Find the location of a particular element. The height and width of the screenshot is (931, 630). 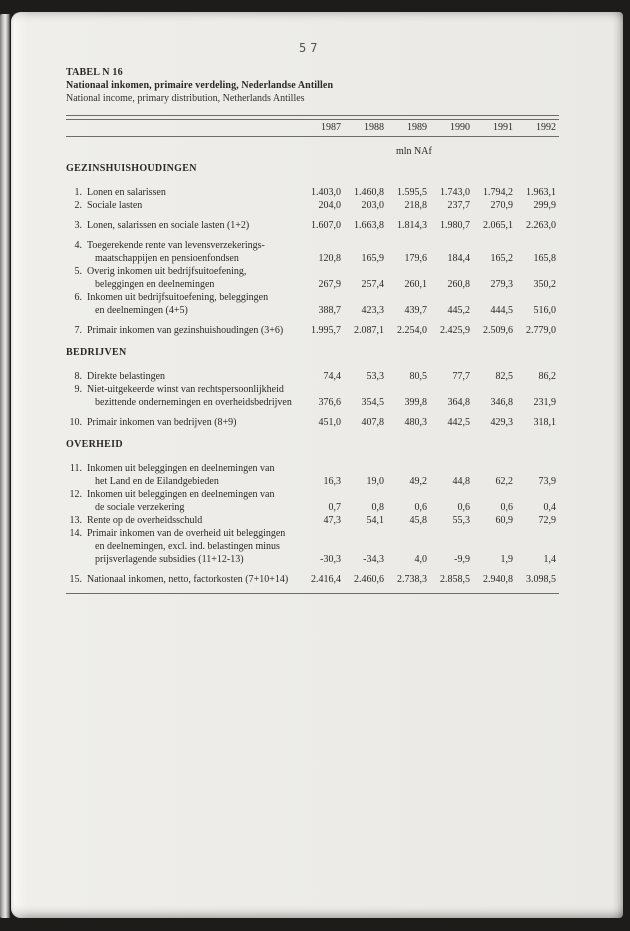

row-number: 4. is located at coordinates (78, 245).